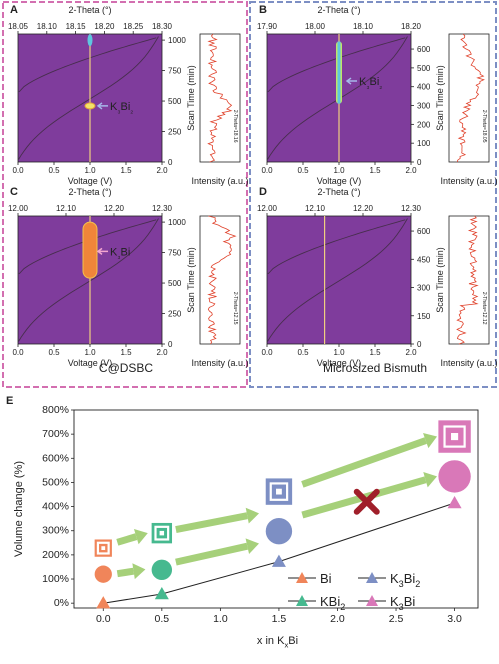 This screenshot has height=664, width=499. Describe the element at coordinates (424, 143) in the screenshot. I see `y-tick-label: 100` at that location.